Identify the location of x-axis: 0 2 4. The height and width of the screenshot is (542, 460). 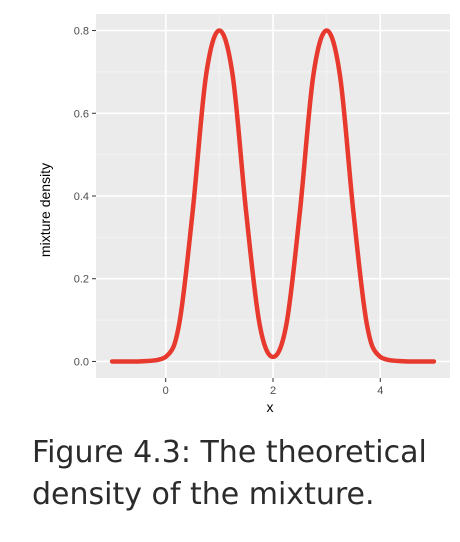
(273, 387).